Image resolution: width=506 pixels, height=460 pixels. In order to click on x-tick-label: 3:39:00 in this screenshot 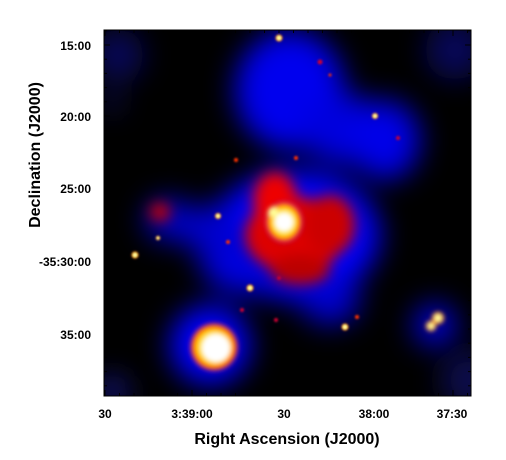, I will do `click(192, 414)`.